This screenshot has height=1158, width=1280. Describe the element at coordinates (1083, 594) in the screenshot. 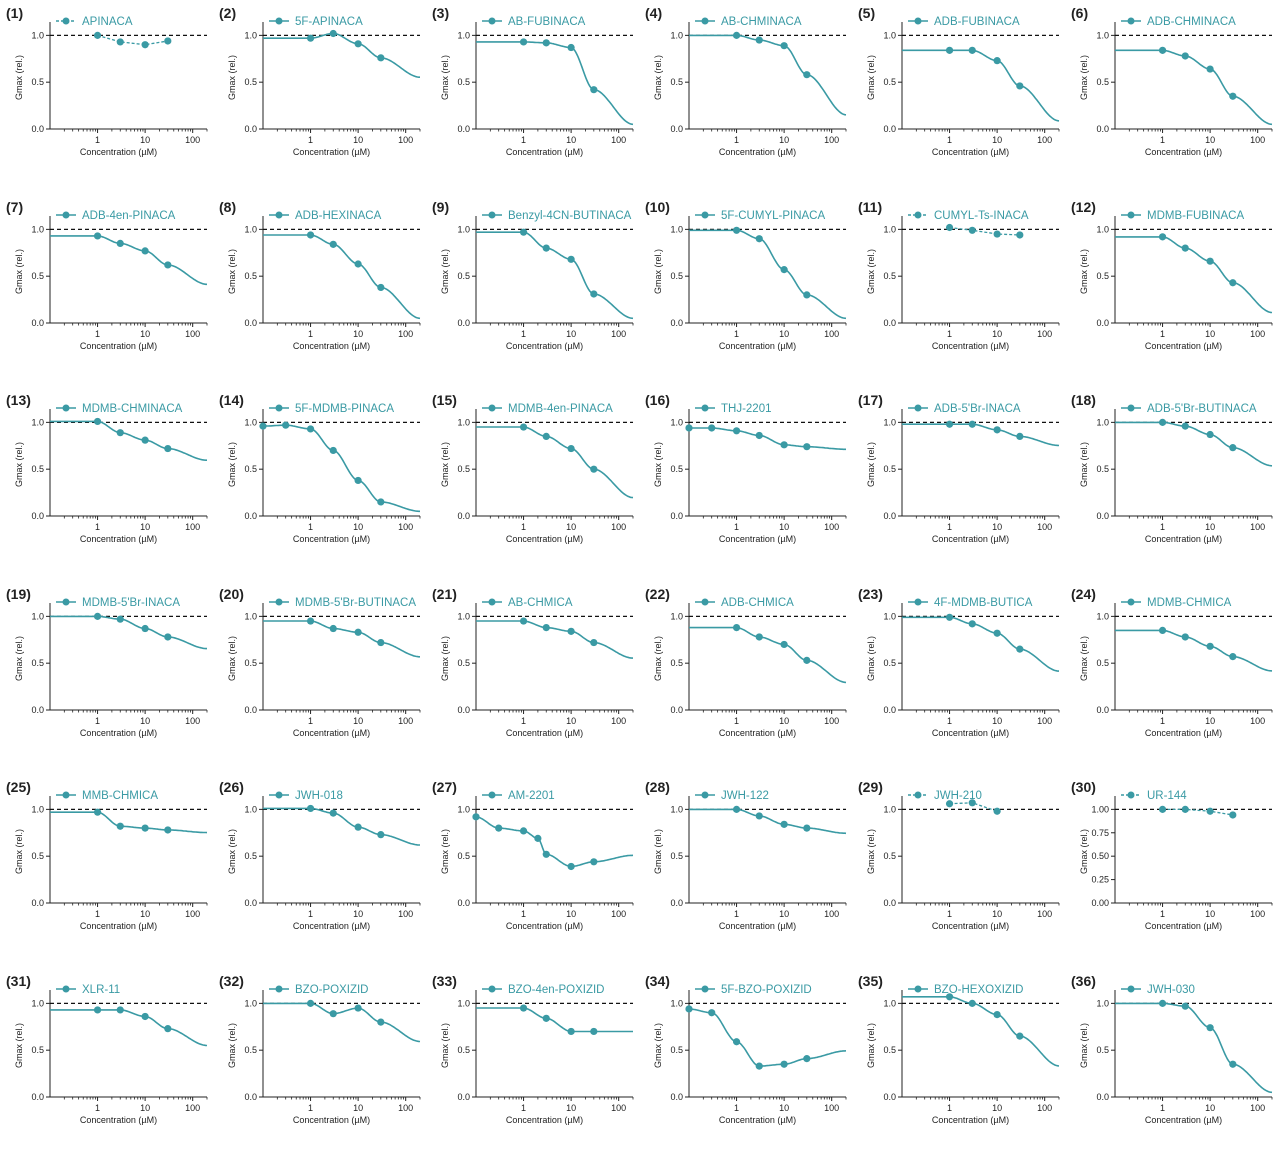

I see `panel-number: (24)` at that location.